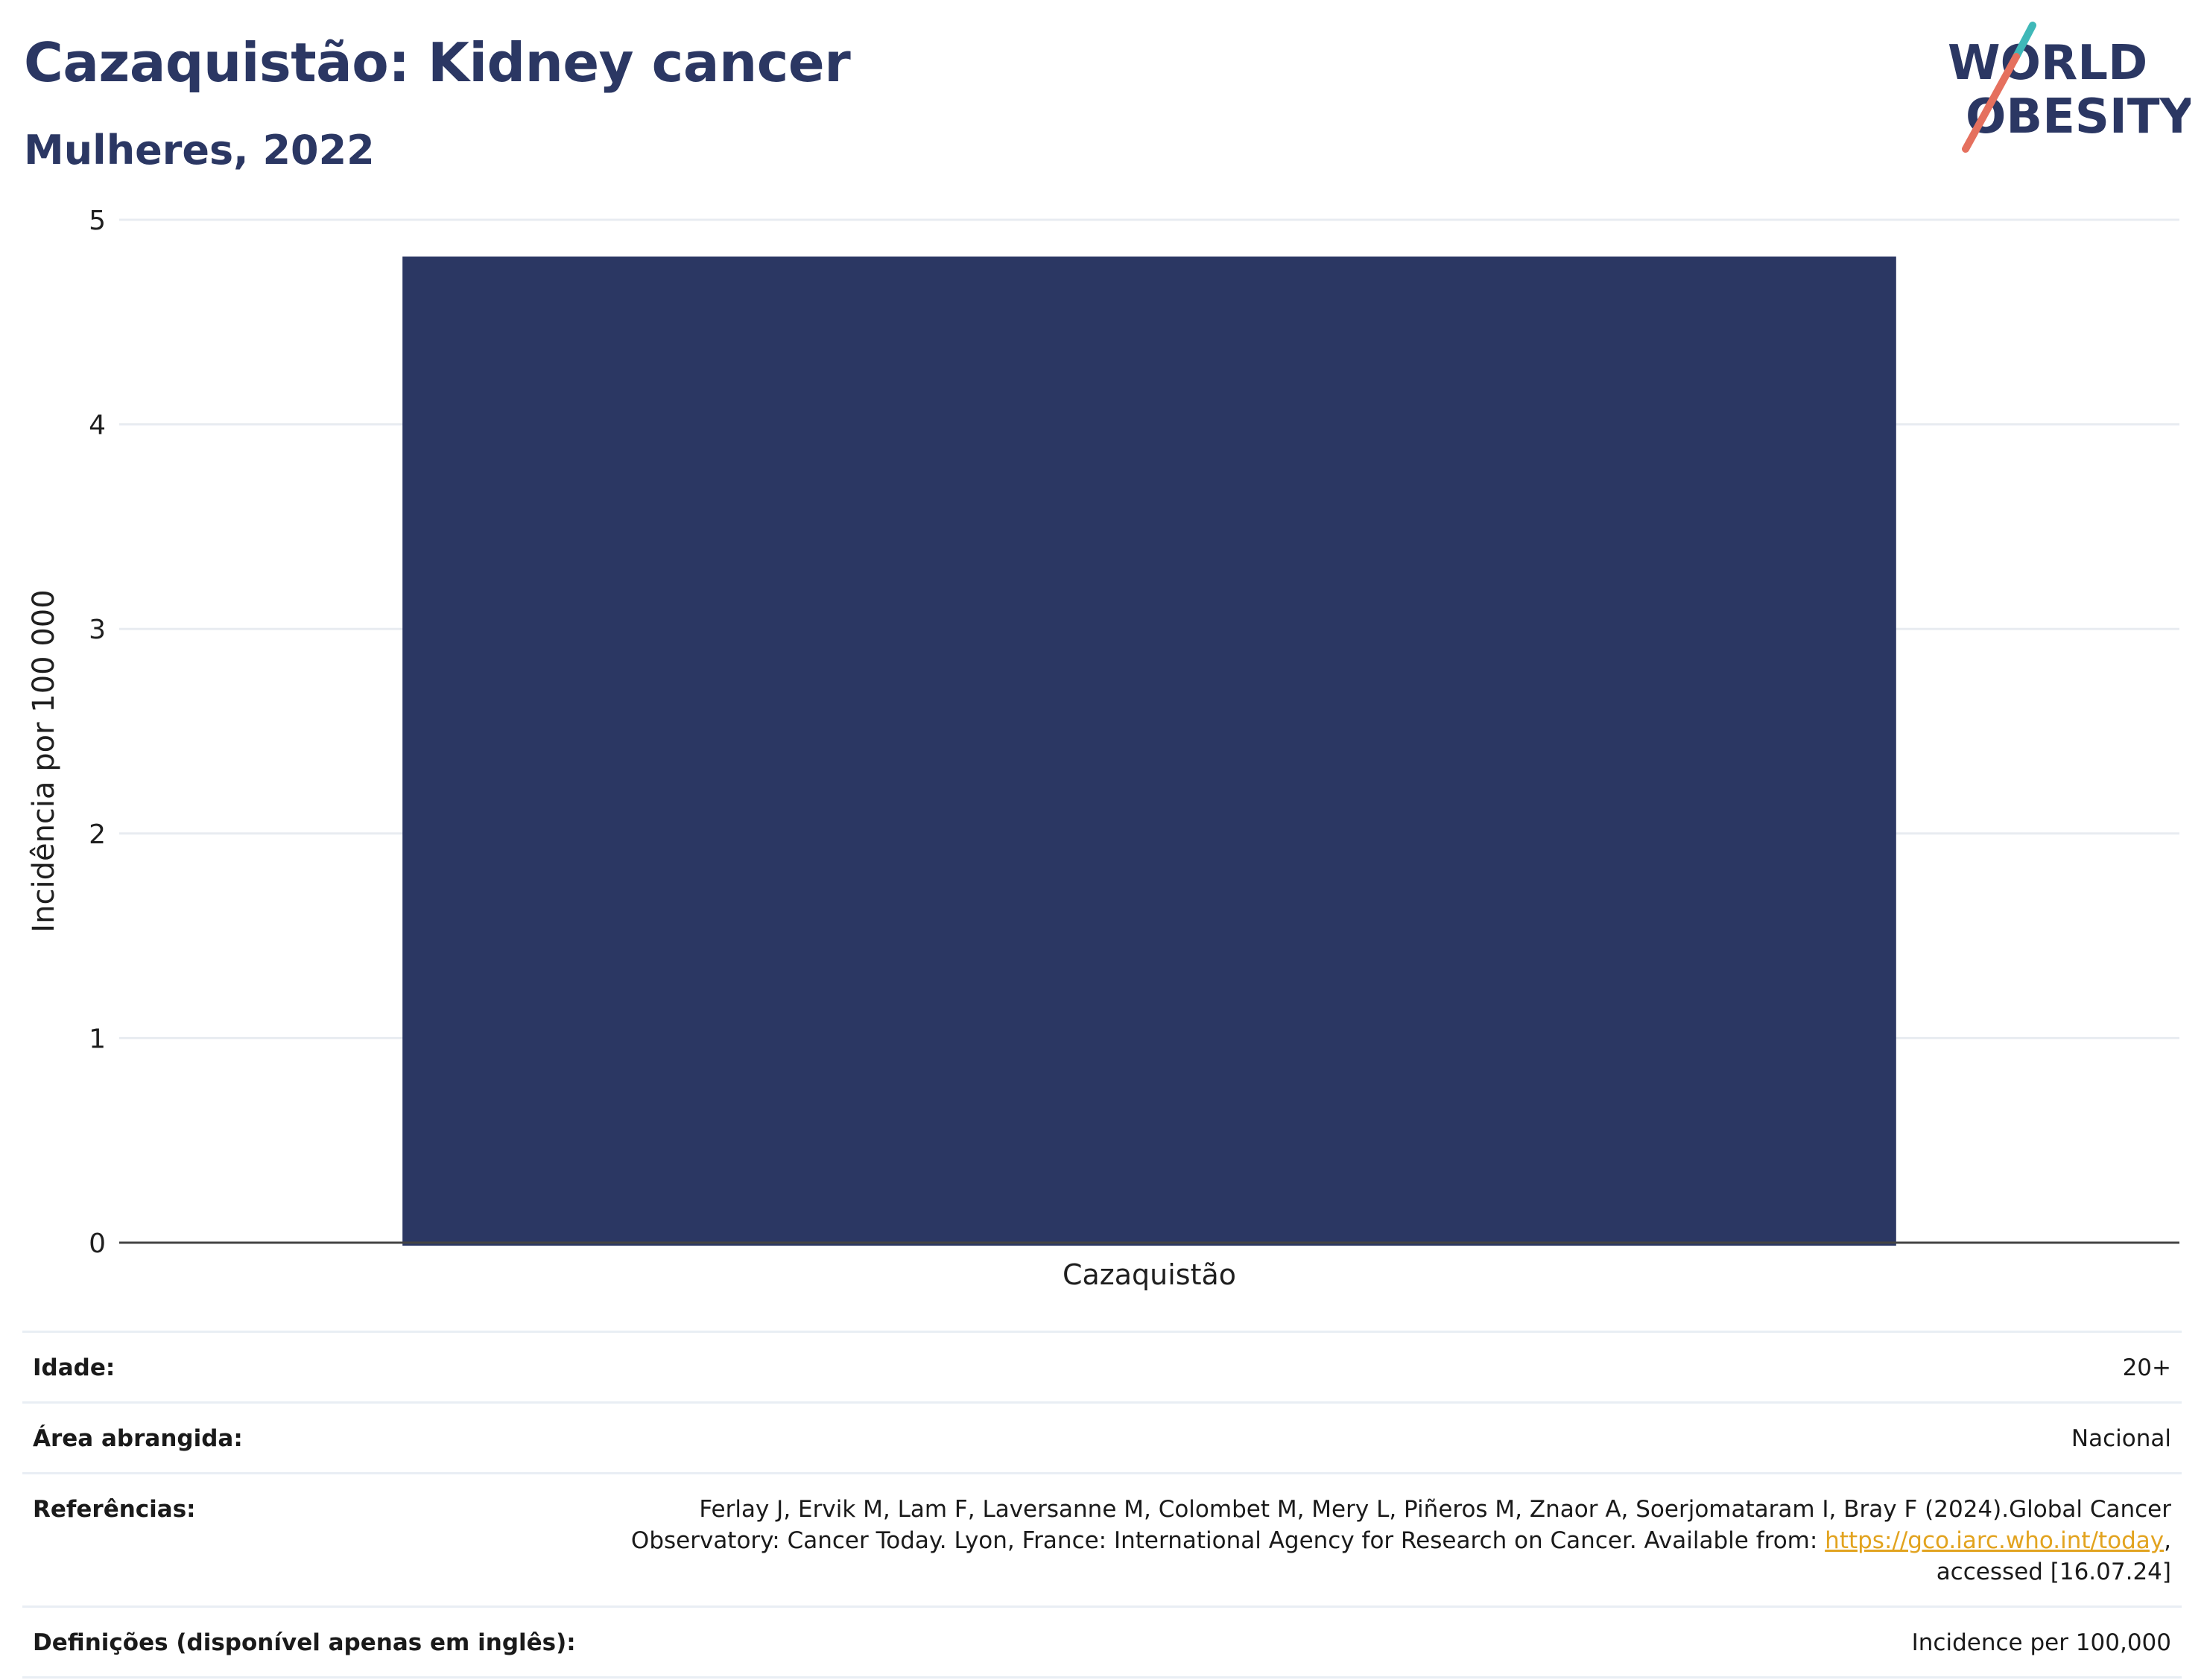 Image resolution: width=2204 pixels, height=1680 pixels. What do you see at coordinates (2146, 1367) in the screenshot?
I see `info-value-age: 20+` at bounding box center [2146, 1367].